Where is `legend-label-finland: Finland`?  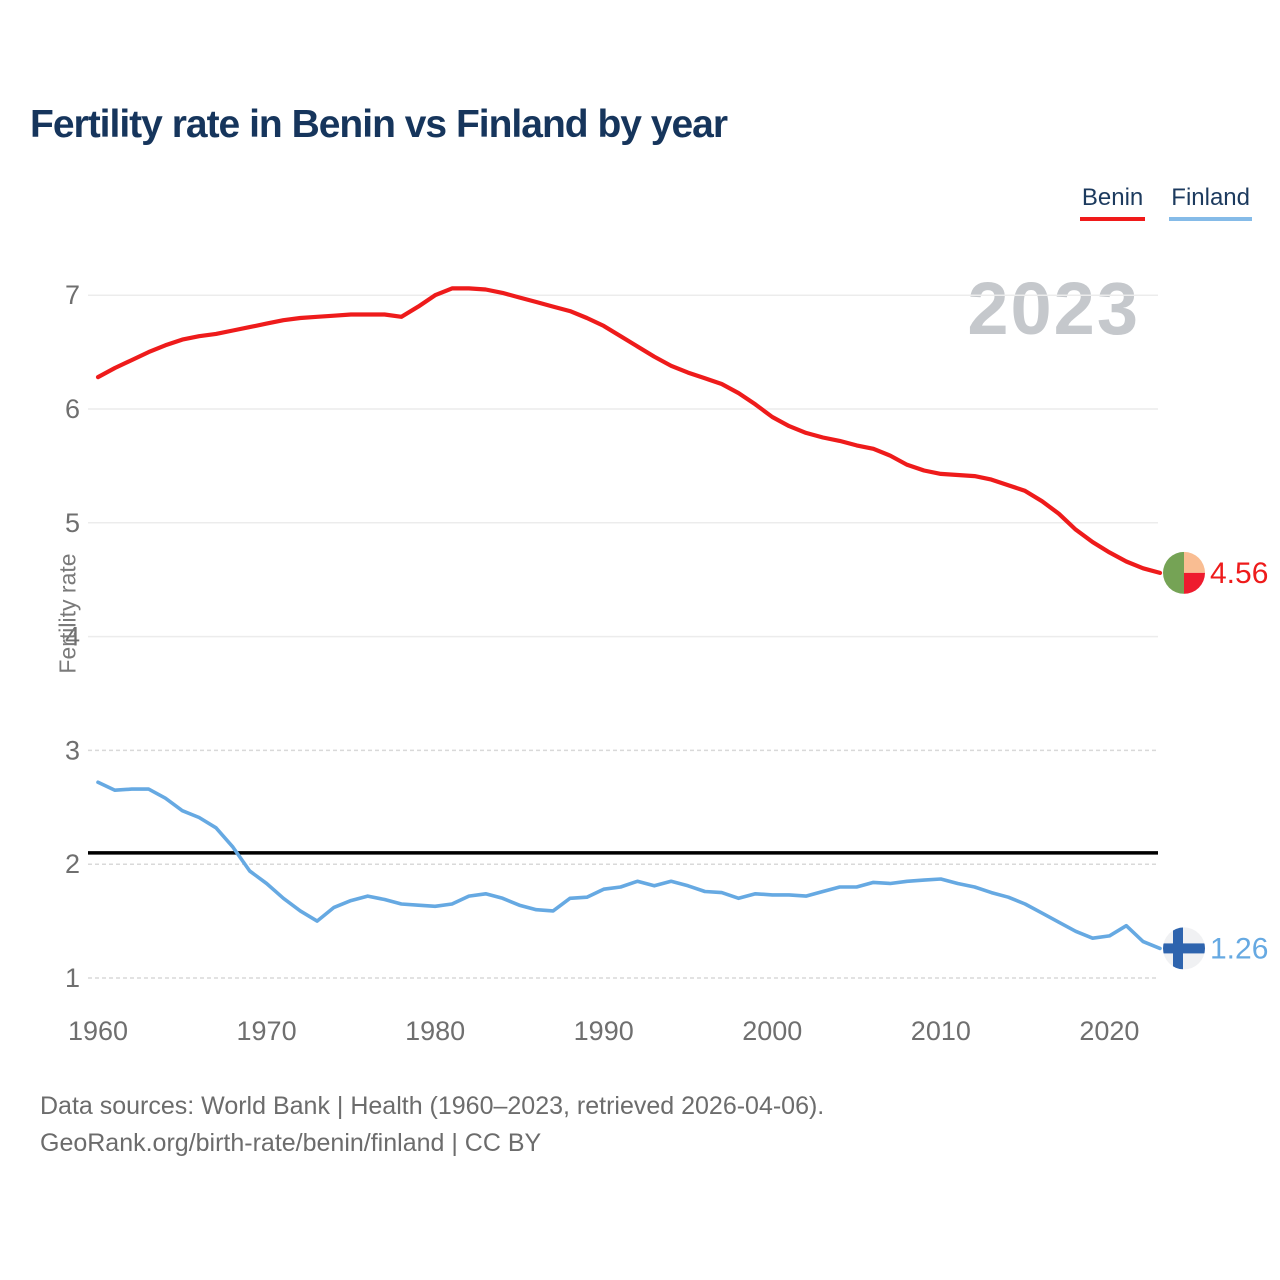
legend-label-finland: Finland is located at coordinates (1210, 197).